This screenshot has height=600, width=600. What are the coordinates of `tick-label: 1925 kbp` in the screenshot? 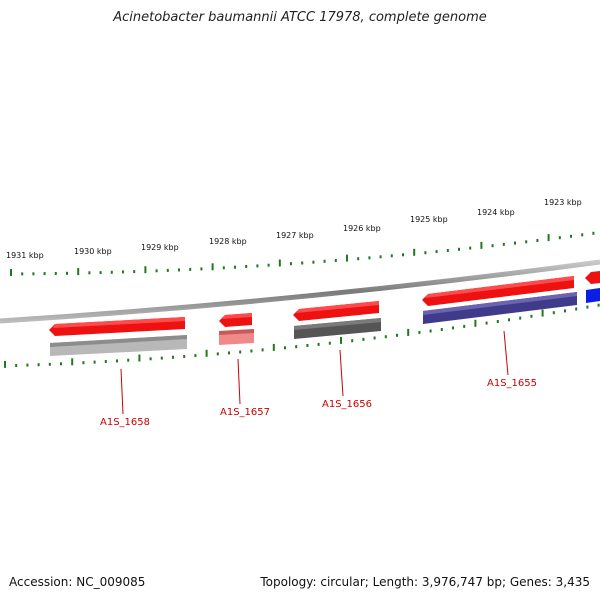 It's located at (429, 219).